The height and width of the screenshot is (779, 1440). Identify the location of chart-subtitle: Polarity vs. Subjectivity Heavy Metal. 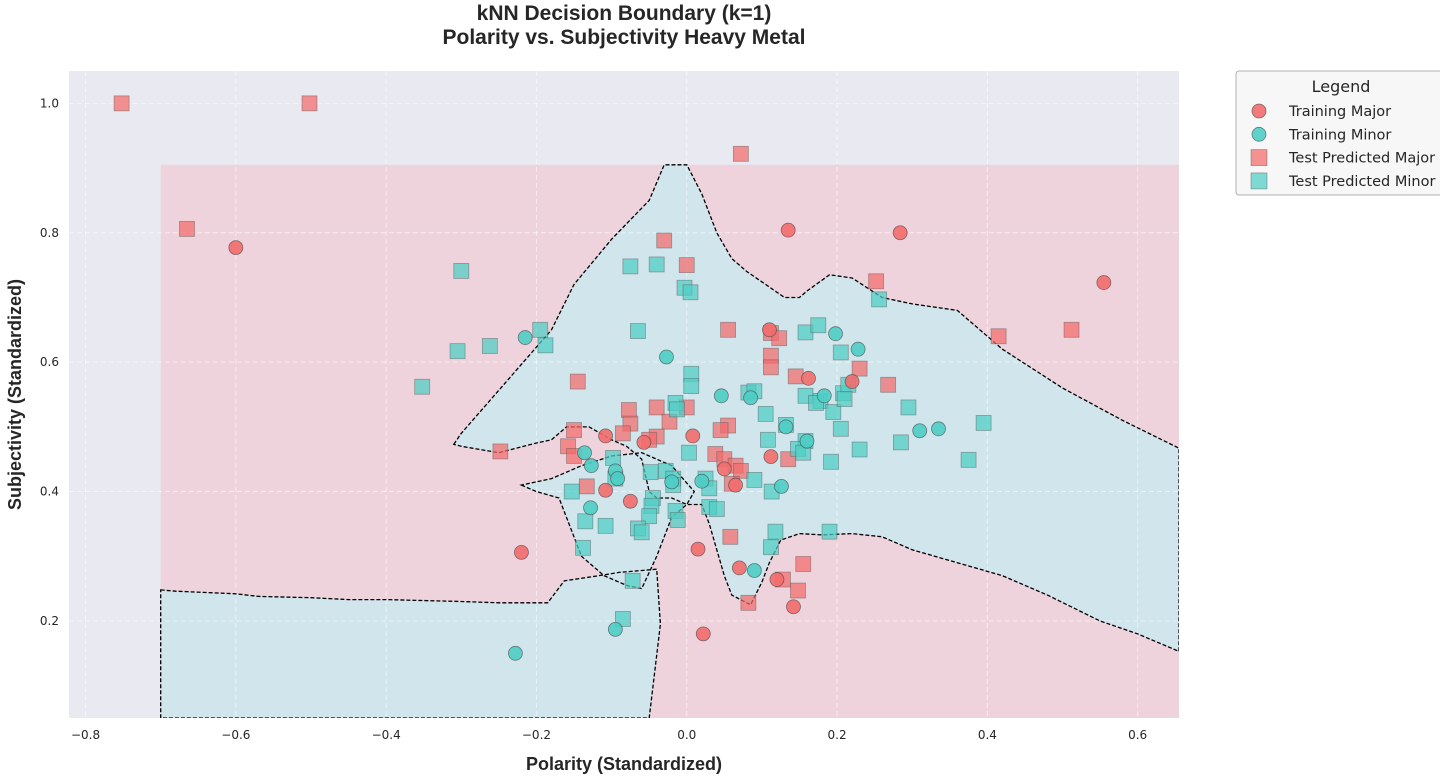
(624, 37).